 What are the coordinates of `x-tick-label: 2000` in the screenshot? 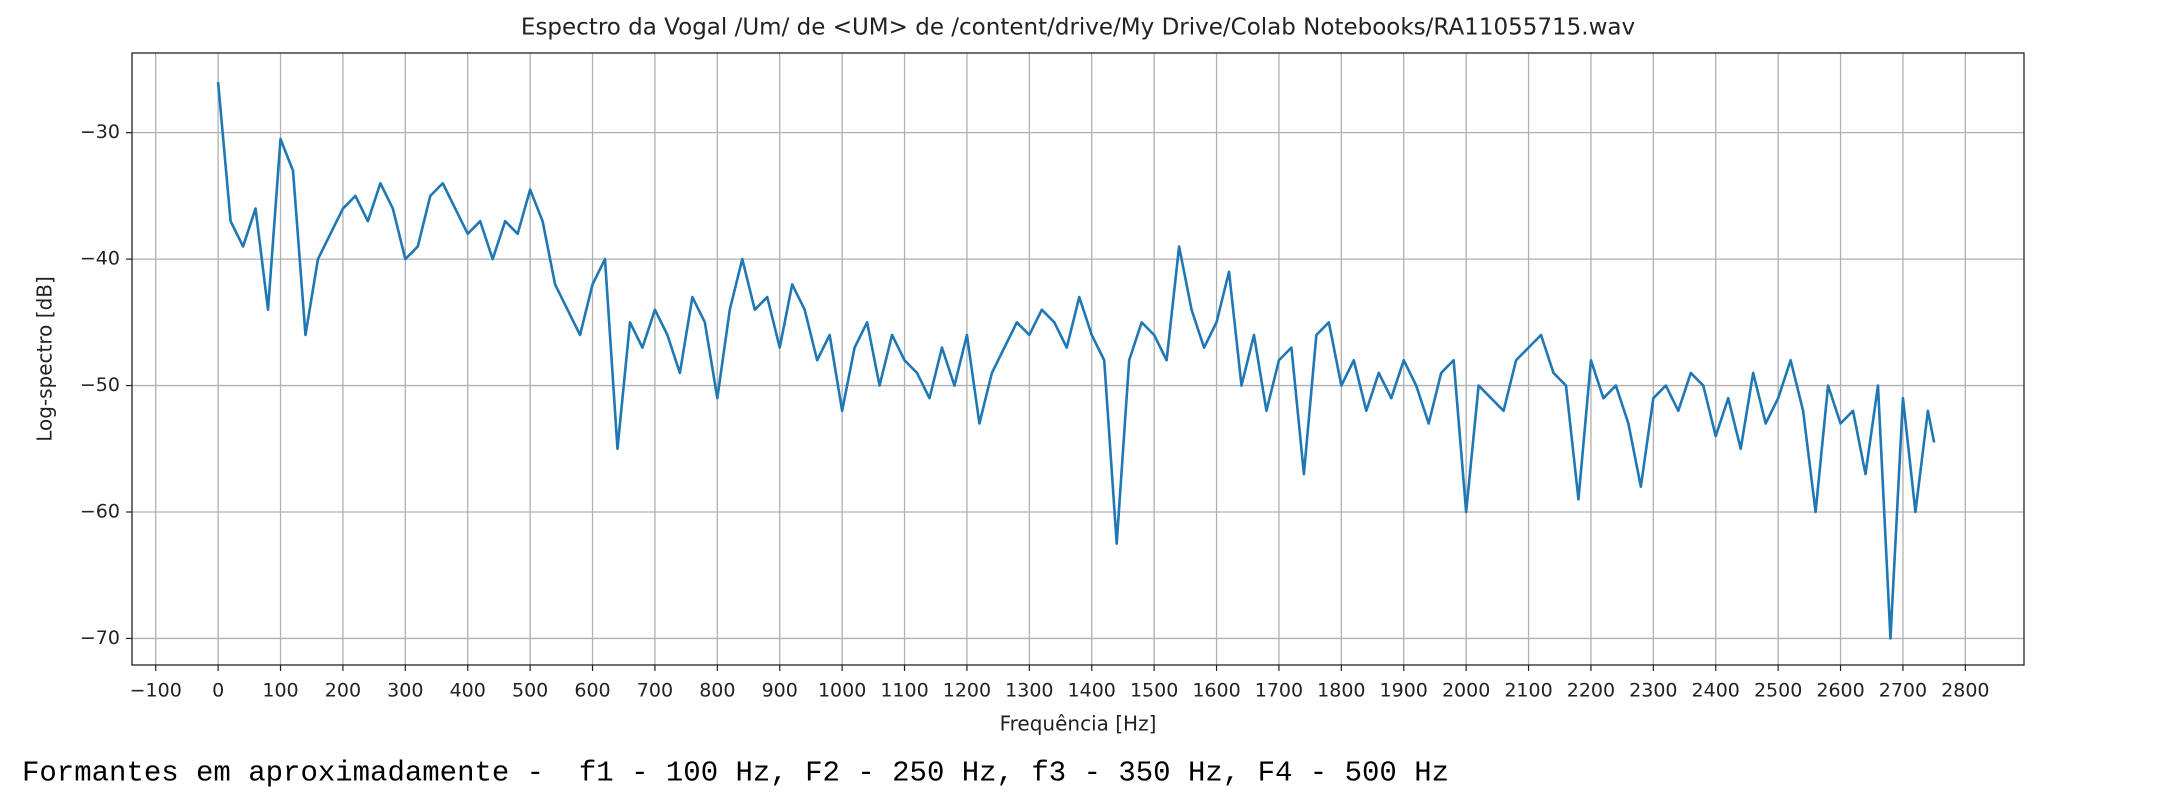 It's located at (1466, 691).